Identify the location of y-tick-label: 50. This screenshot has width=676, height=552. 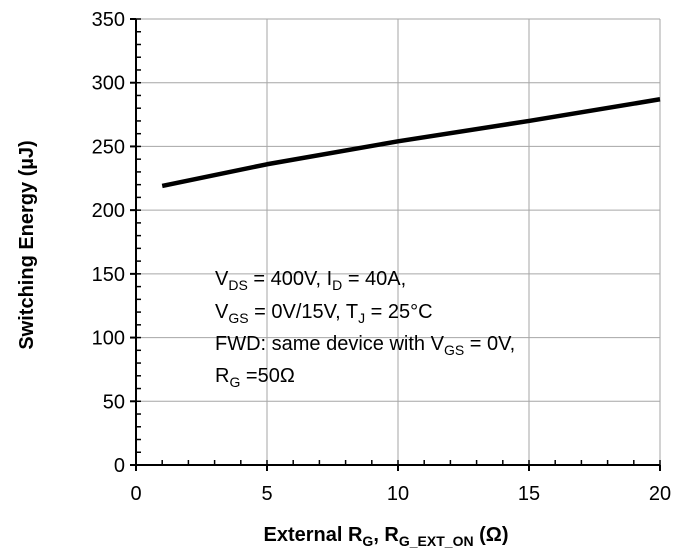
(114, 402).